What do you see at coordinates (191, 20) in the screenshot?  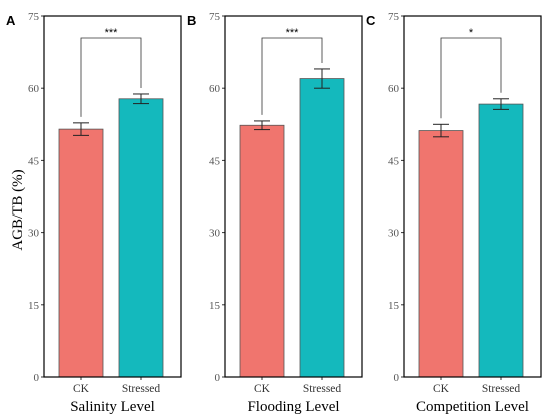 I see `panel-letter: B` at bounding box center [191, 20].